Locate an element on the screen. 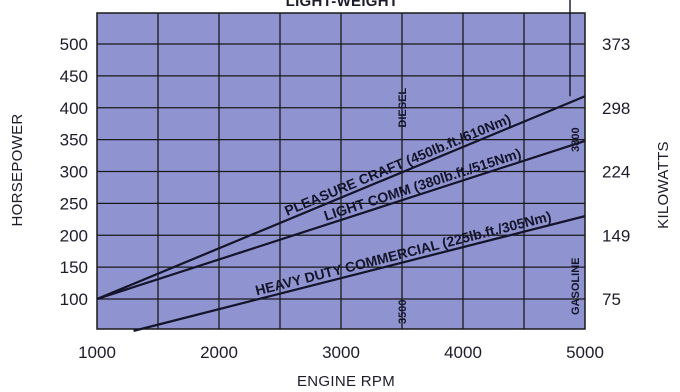 The height and width of the screenshot is (392, 680). y2-tick-label: 298 is located at coordinates (616, 108).